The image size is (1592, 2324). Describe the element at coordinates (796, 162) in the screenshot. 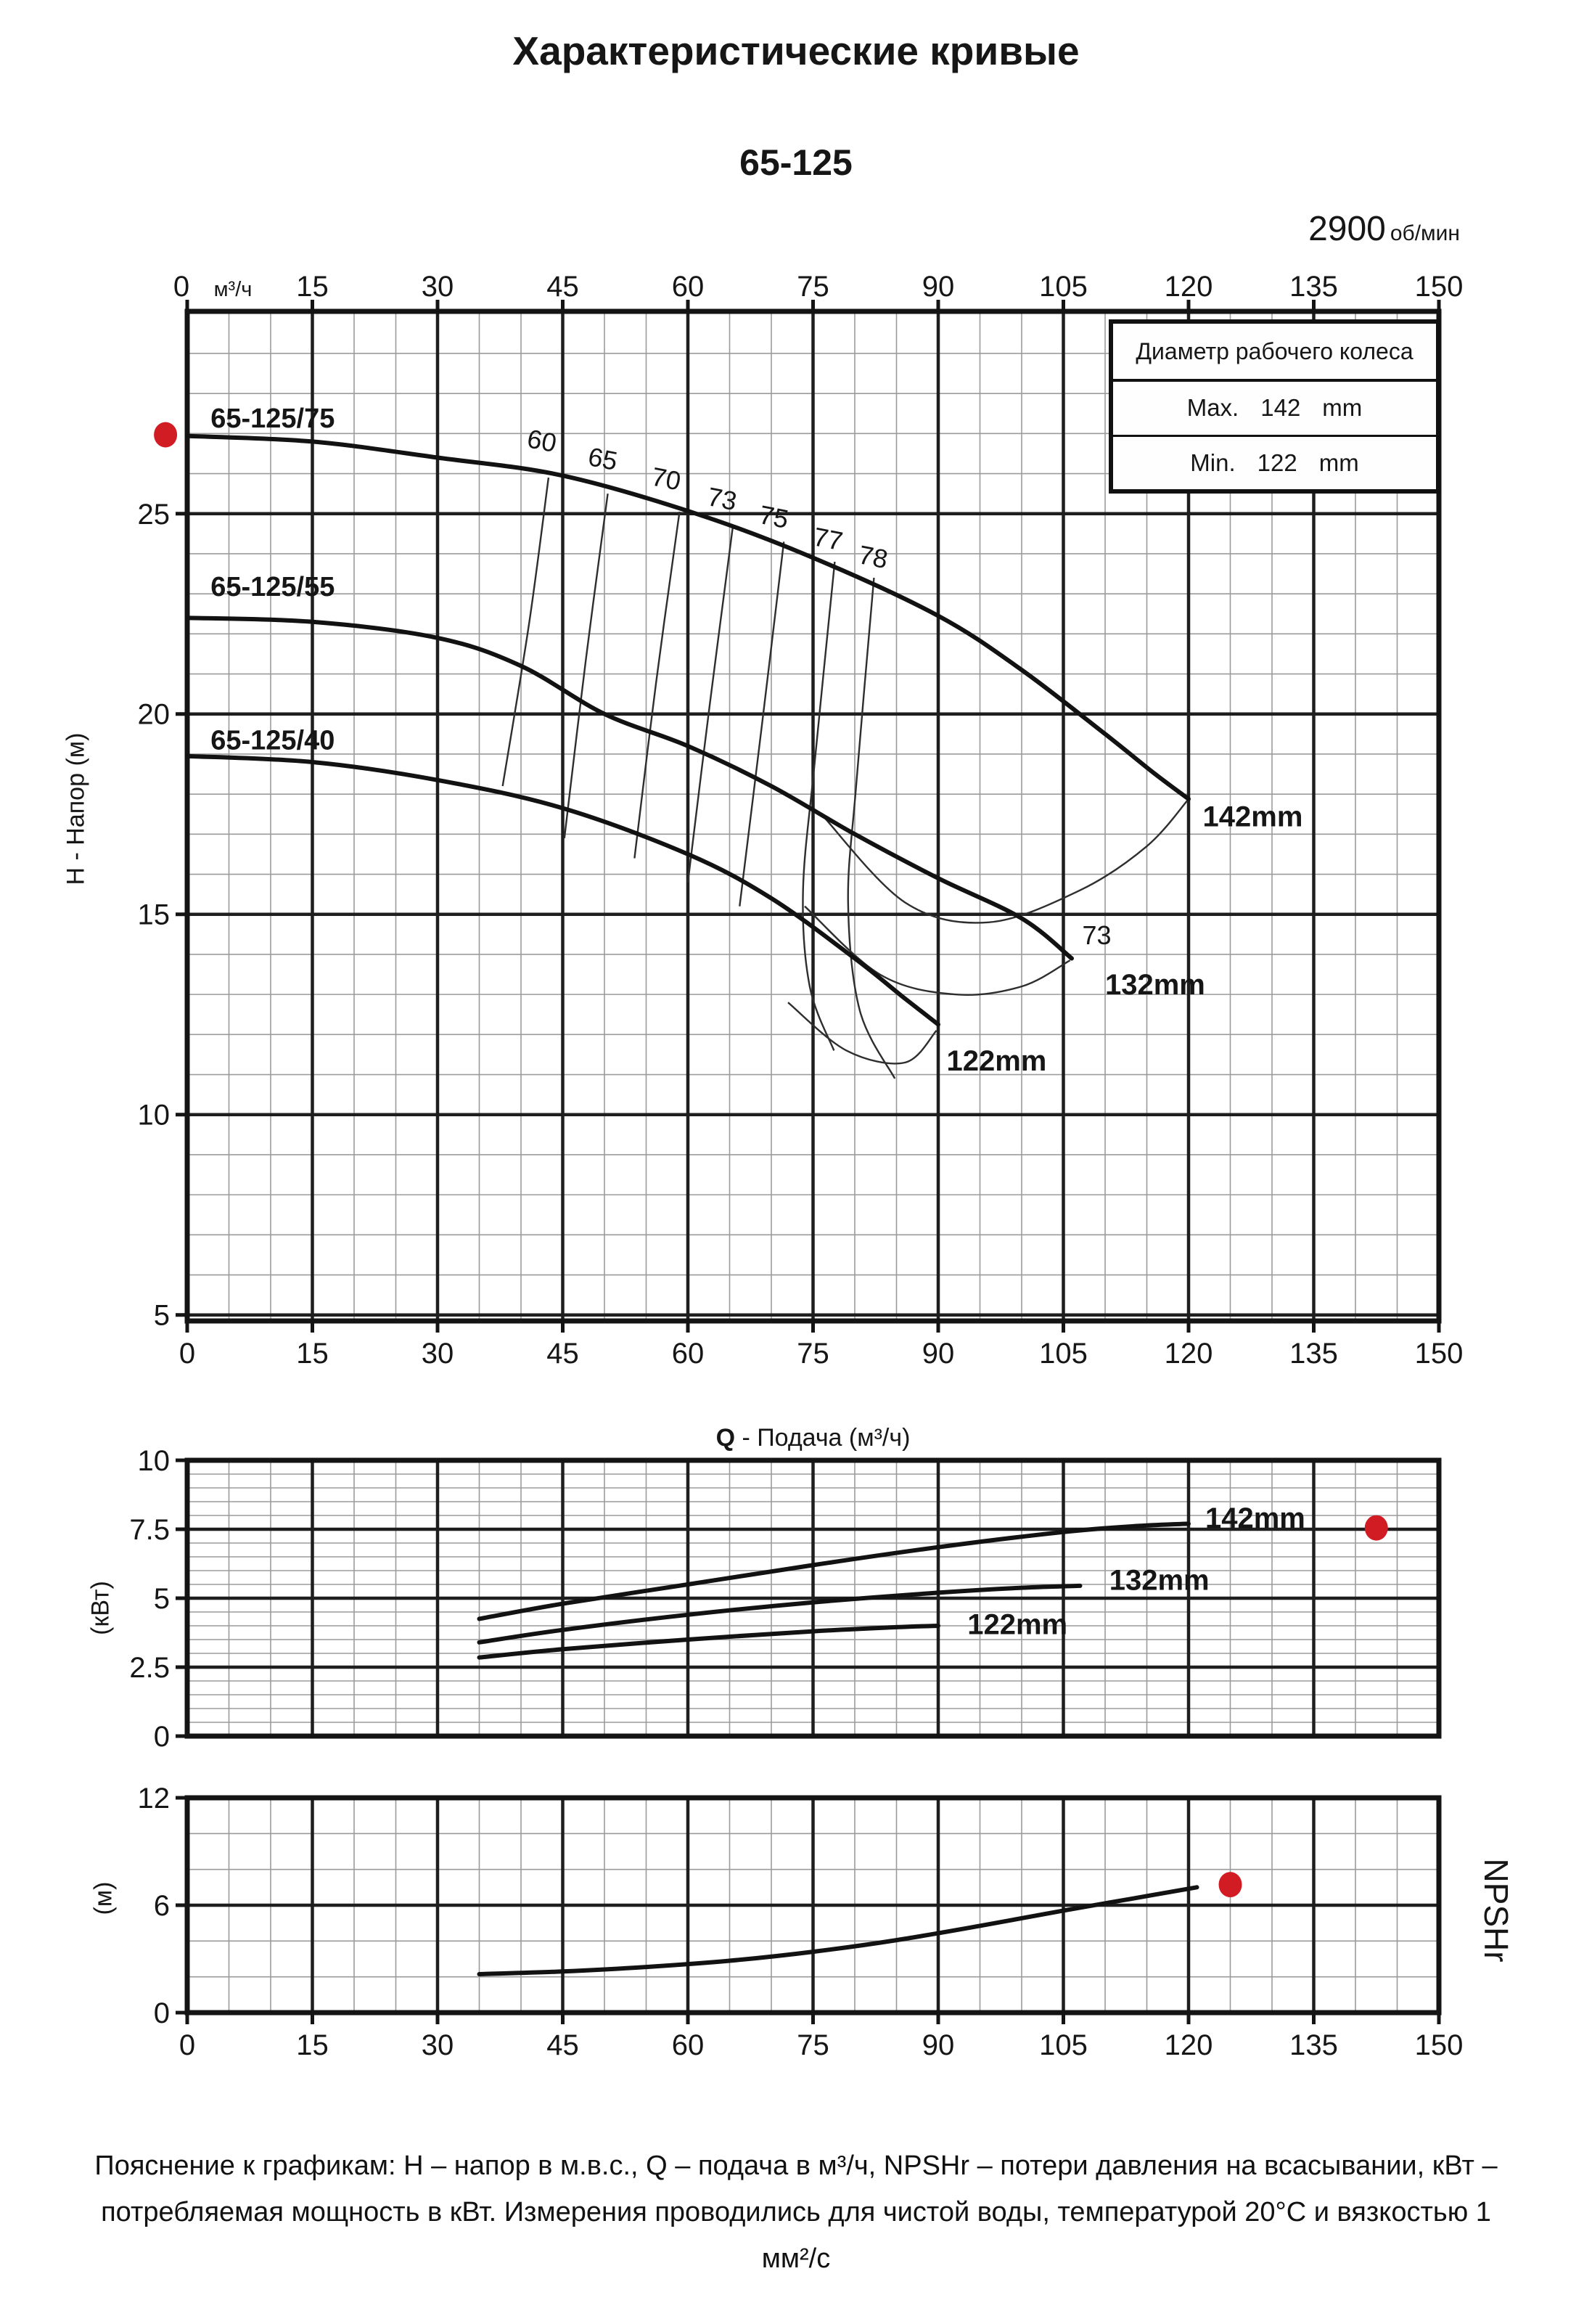

I see `pump-model-subtitle: 65-125` at that location.